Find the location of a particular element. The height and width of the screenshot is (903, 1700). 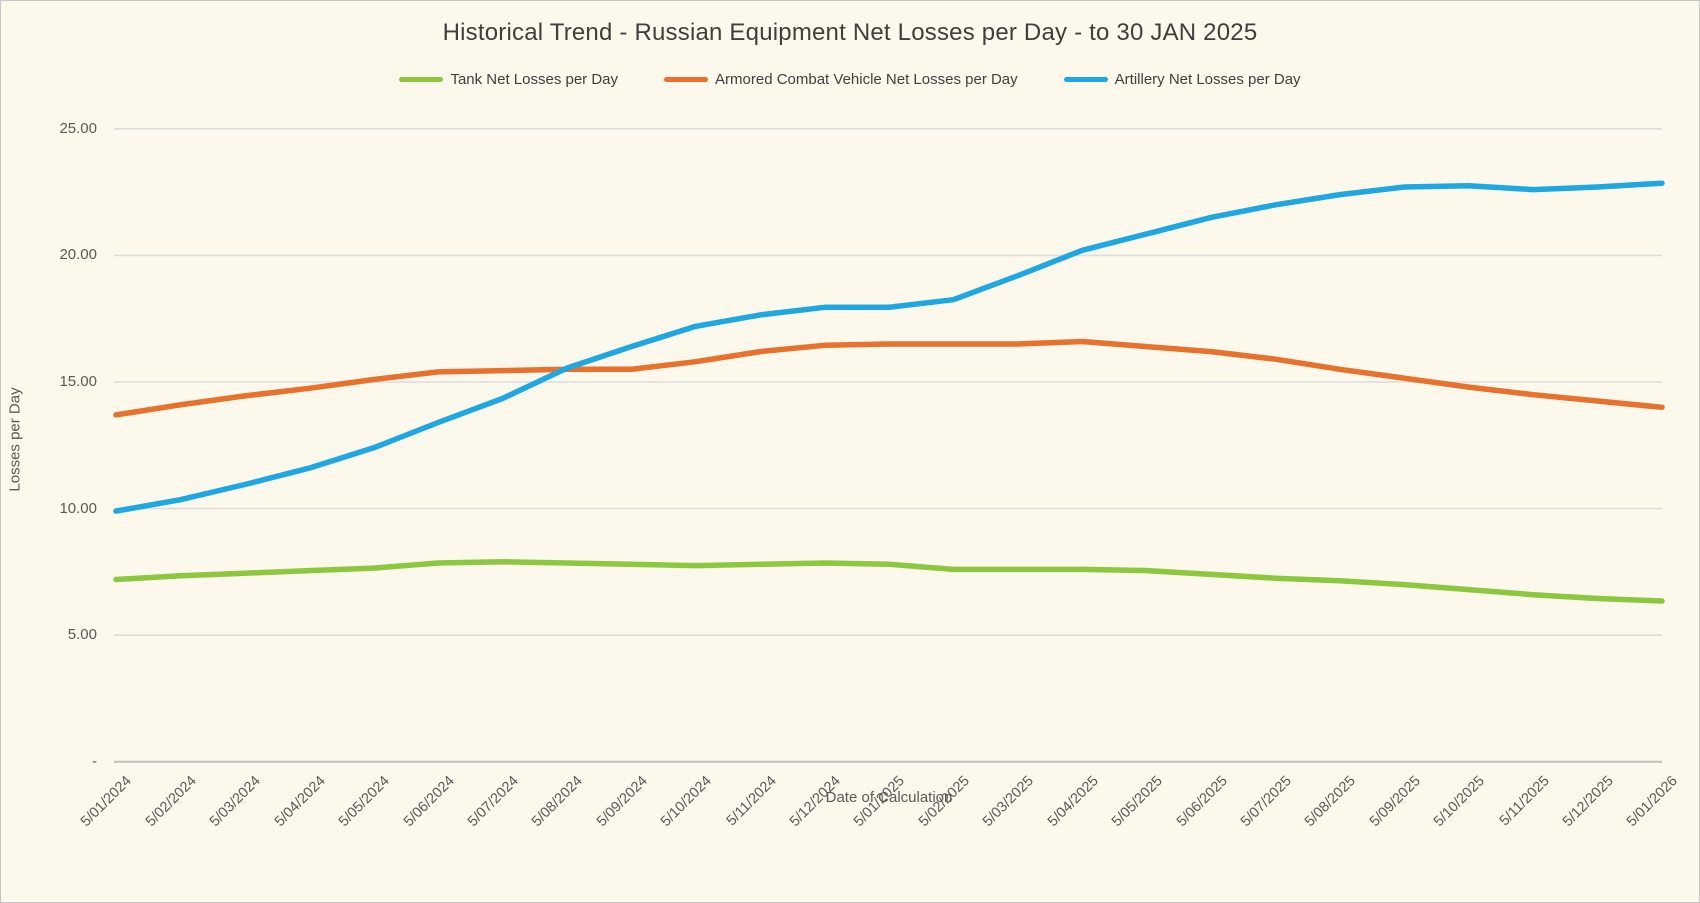

y-axis-title: Losses per Day is located at coordinates (15, 439).